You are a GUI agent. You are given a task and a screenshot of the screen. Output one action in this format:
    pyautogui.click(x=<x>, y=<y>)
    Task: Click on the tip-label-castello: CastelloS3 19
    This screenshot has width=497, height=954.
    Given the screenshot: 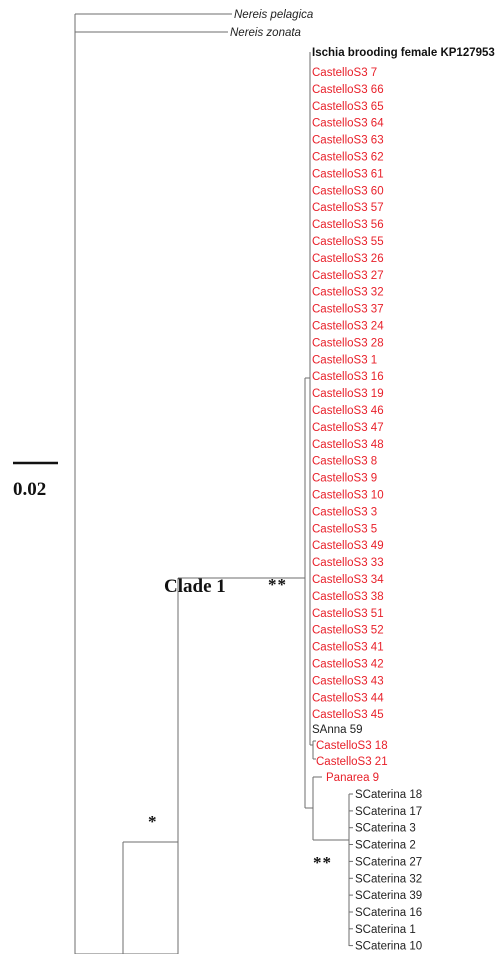 What is the action you would take?
    pyautogui.click(x=348, y=394)
    